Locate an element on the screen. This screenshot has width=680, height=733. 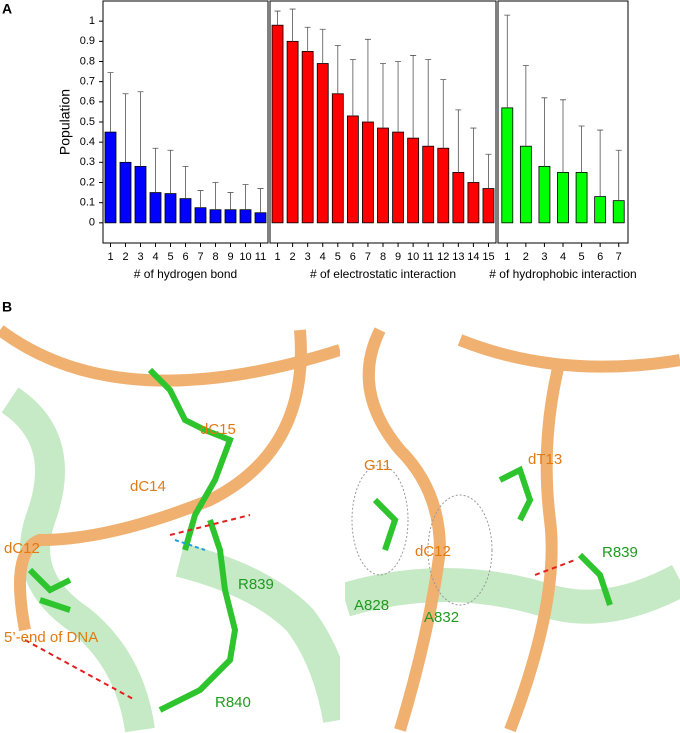
structure-label: 5’-end of DNA is located at coordinates (51, 637).